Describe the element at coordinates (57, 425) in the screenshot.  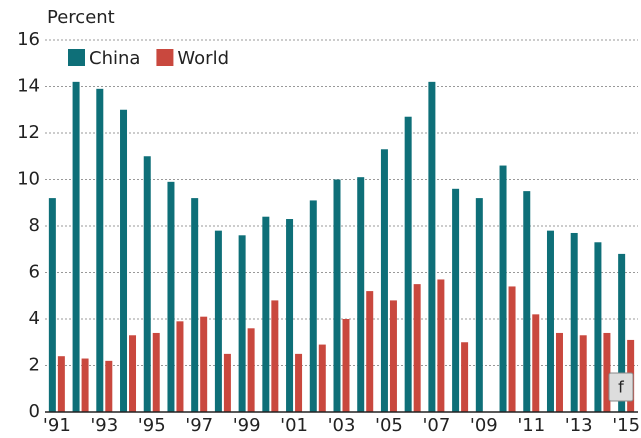
I see `x-tick-label: '91` at that location.